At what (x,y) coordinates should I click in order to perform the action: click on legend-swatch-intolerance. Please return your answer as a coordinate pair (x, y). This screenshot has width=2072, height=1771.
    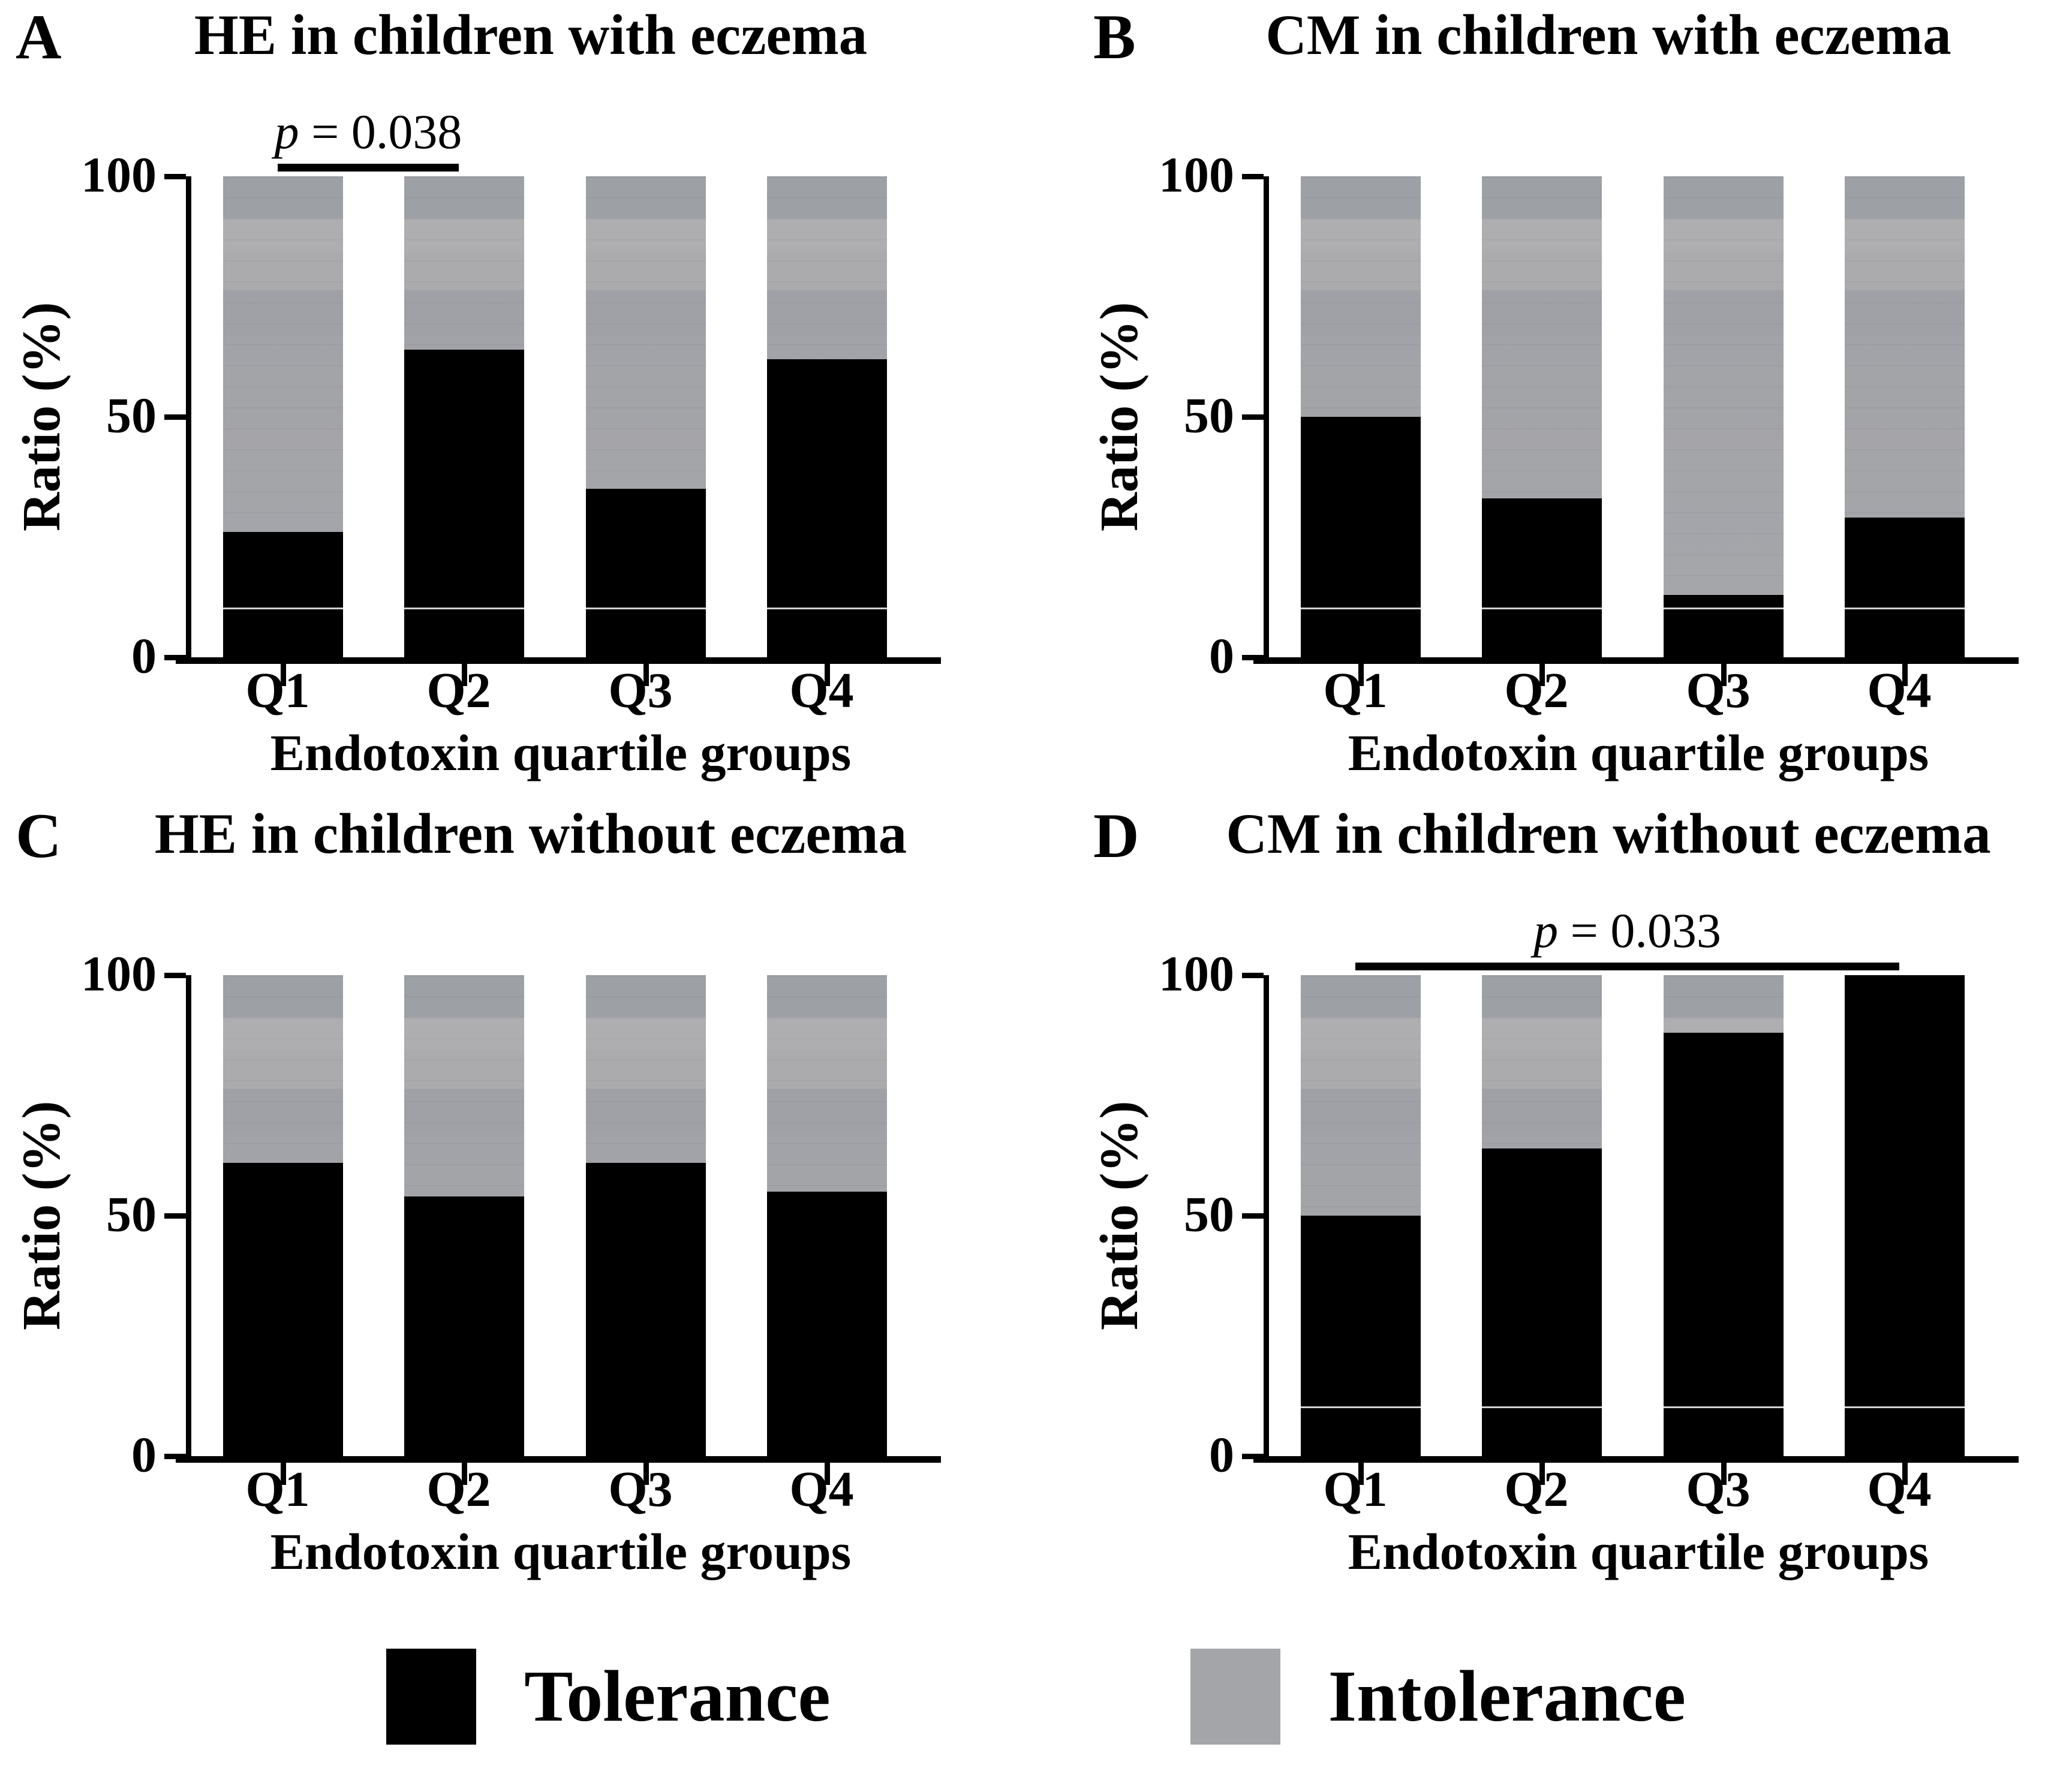
    Looking at the image, I should click on (1235, 1696).